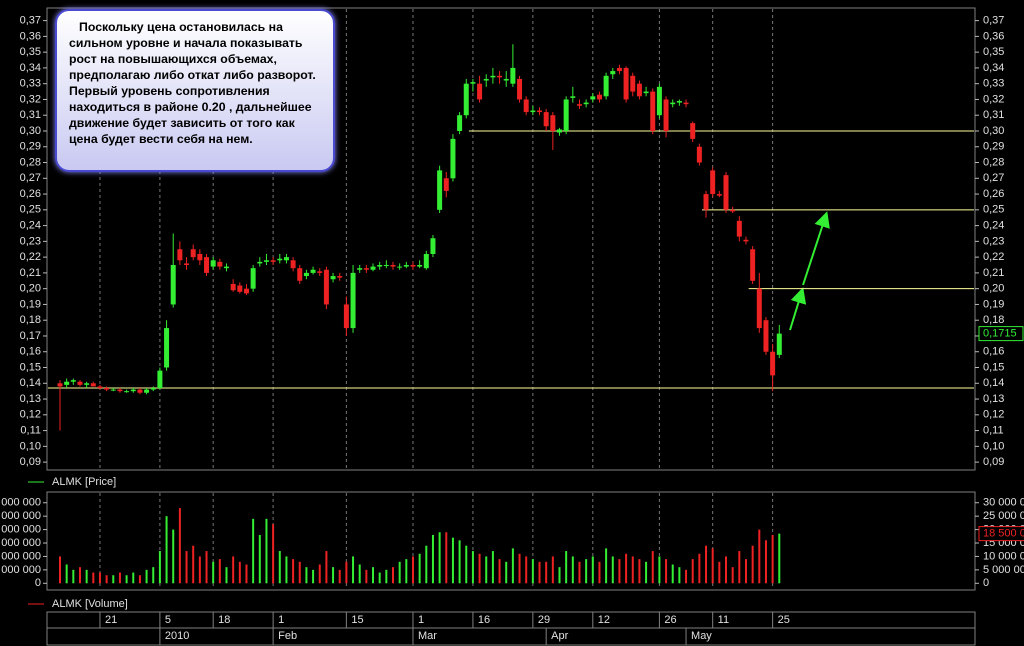 The height and width of the screenshot is (646, 1024). Describe the element at coordinates (993, 52) in the screenshot. I see `y-tick-label: 0,35` at that location.